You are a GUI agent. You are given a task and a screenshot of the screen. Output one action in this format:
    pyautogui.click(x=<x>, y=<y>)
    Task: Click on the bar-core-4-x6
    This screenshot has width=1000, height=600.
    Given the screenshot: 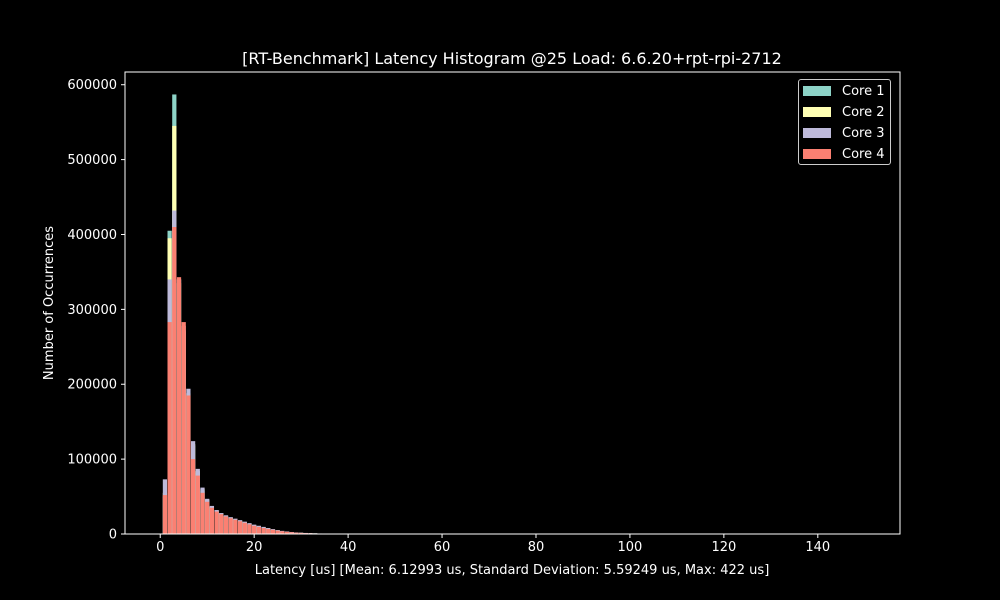 What is the action you would take?
    pyautogui.click(x=188, y=464)
    